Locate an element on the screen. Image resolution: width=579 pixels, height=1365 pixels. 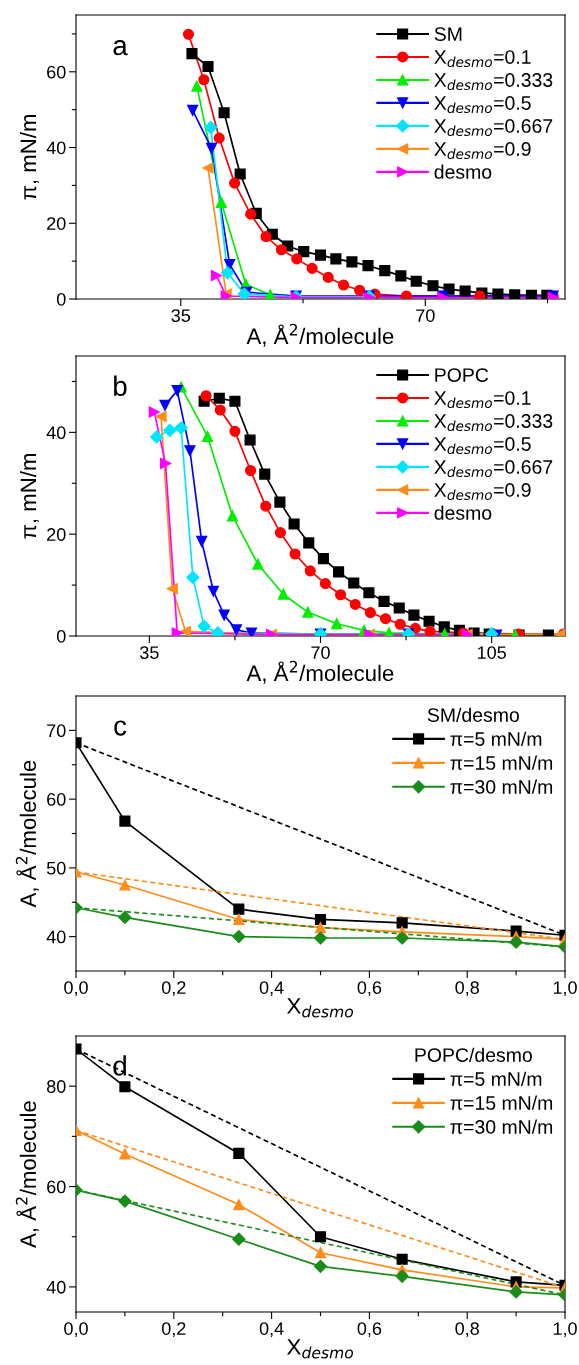
legend-title: POPC/desmo is located at coordinates (473, 1054).